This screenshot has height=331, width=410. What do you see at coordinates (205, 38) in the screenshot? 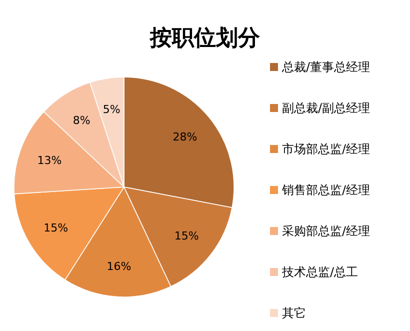
I see `chart-title: 按职位划分` at bounding box center [205, 38].